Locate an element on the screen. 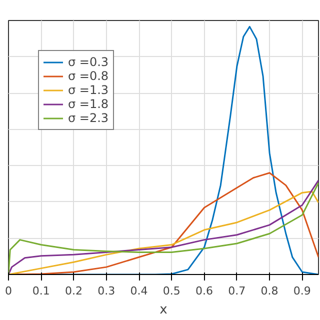 The height and width of the screenshot is (320, 320). legend-label: σ =0.8 is located at coordinates (88, 76).